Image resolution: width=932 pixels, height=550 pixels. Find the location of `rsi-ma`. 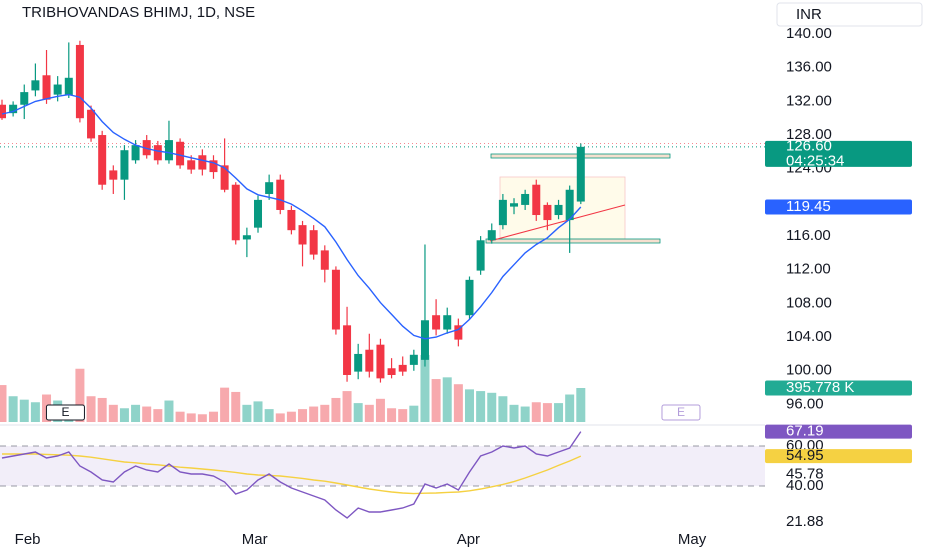

rsi-ma is located at coordinates (292, 474).